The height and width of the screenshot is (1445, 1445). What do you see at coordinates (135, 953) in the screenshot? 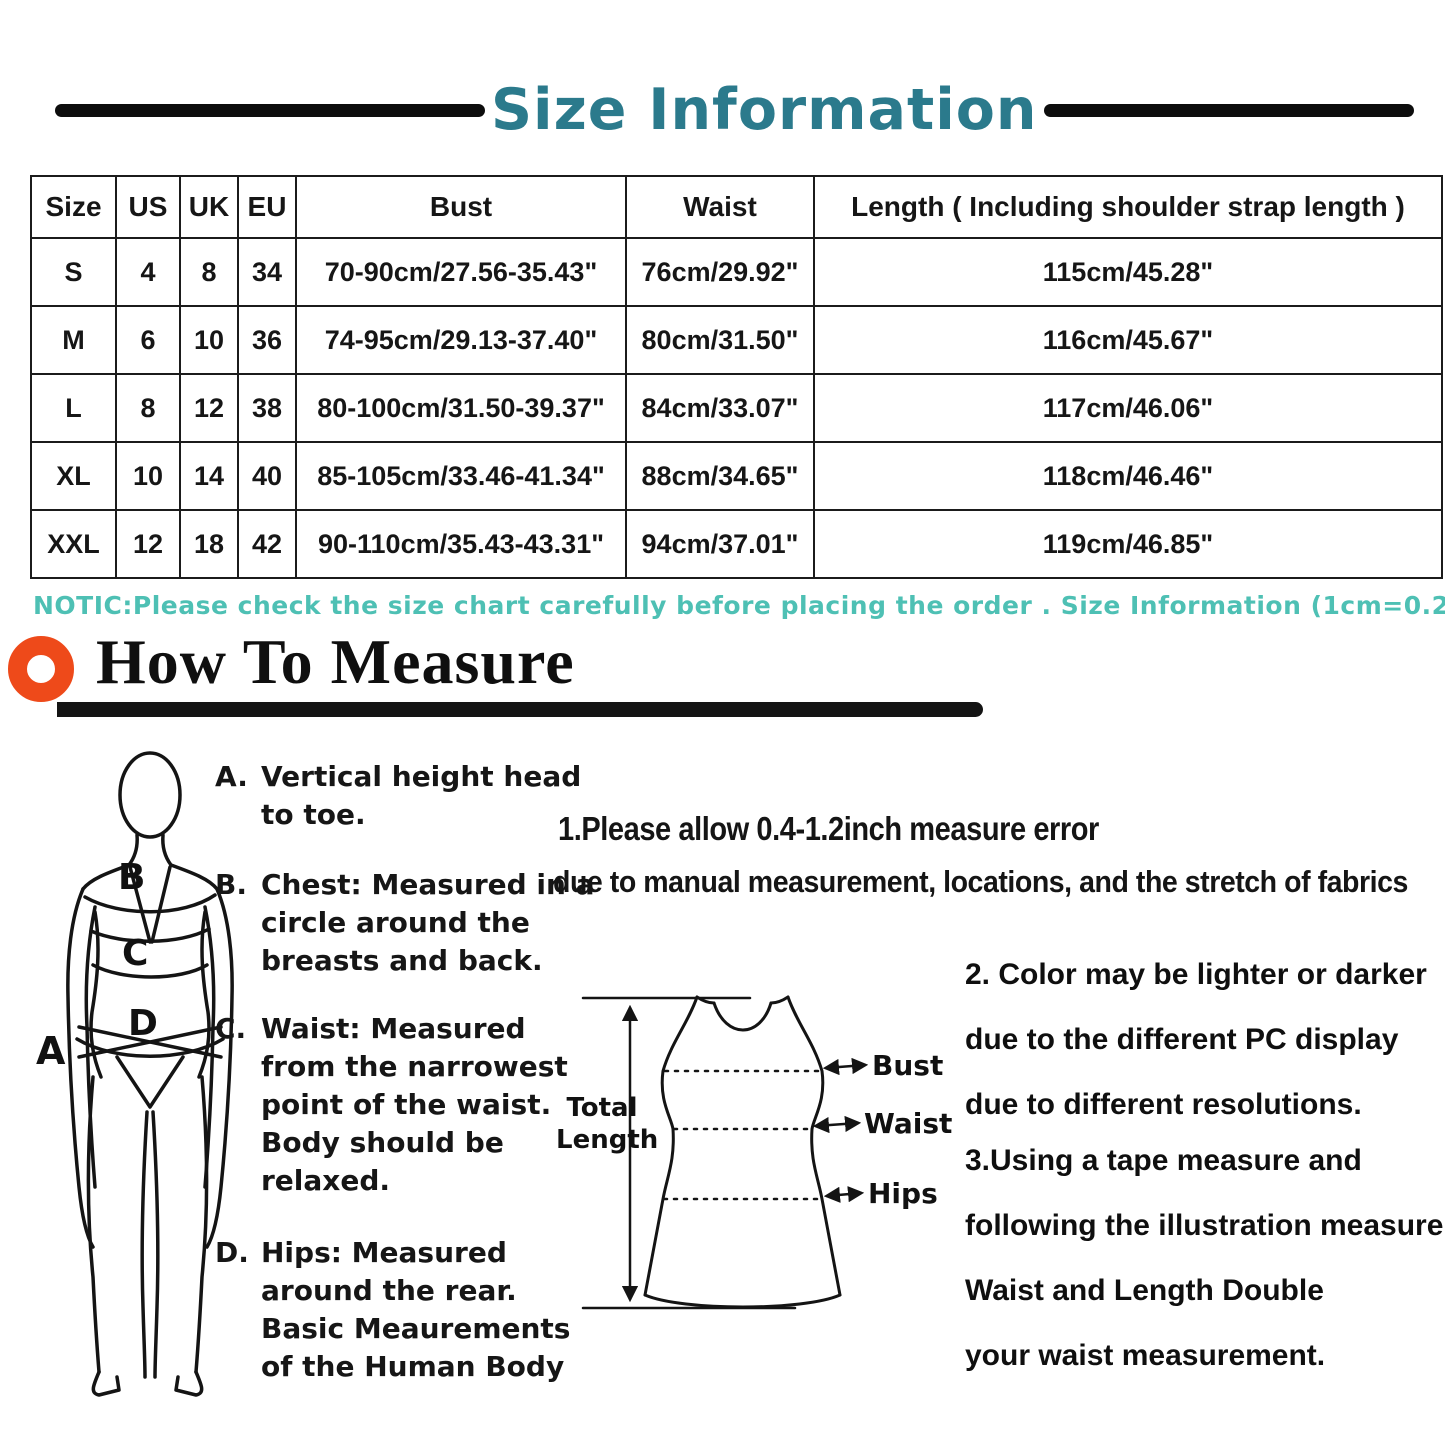
I see `figure-label-c: C` at bounding box center [135, 953].